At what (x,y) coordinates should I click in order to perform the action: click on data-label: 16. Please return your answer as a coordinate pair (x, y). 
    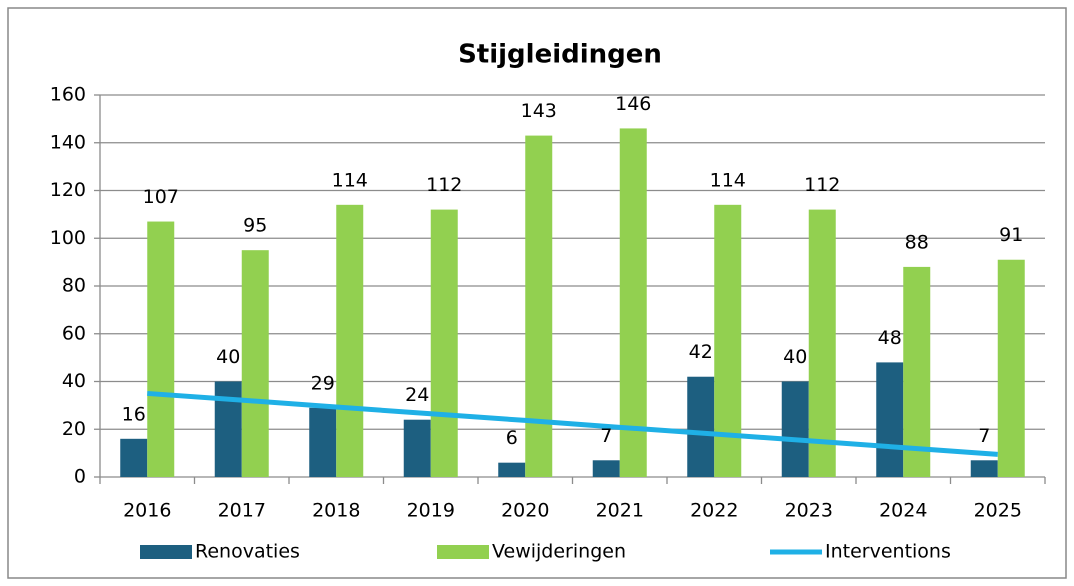
    Looking at the image, I should click on (134, 414).